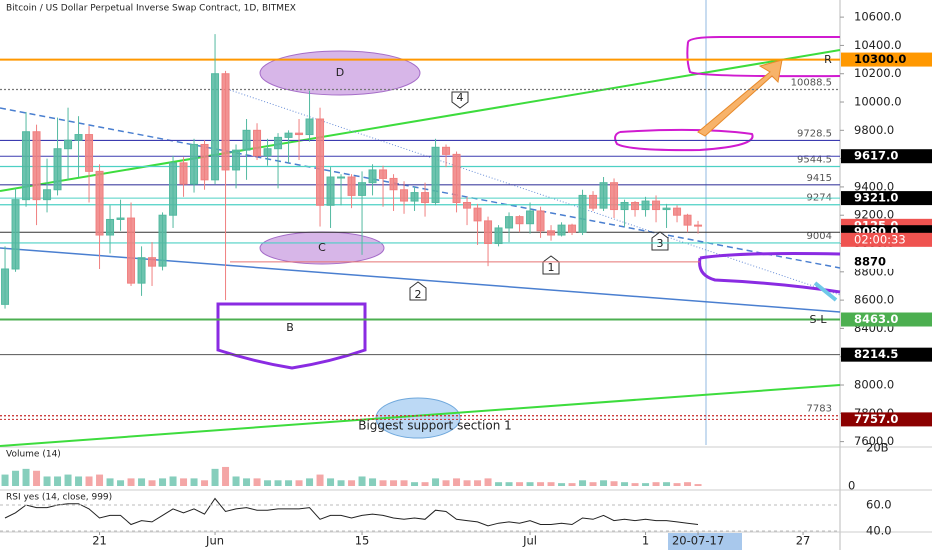 The height and width of the screenshot is (554, 932). What do you see at coordinates (876, 198) in the screenshot?
I see `price-label: 9321.0` at bounding box center [876, 198].